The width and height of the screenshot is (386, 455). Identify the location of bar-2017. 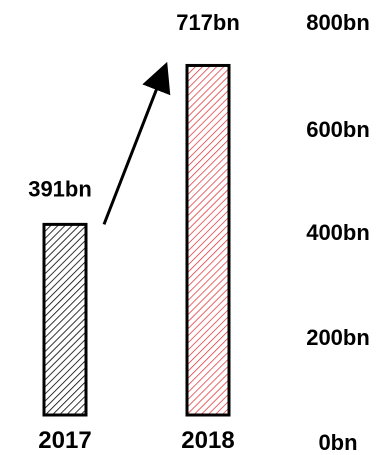
(65, 319).